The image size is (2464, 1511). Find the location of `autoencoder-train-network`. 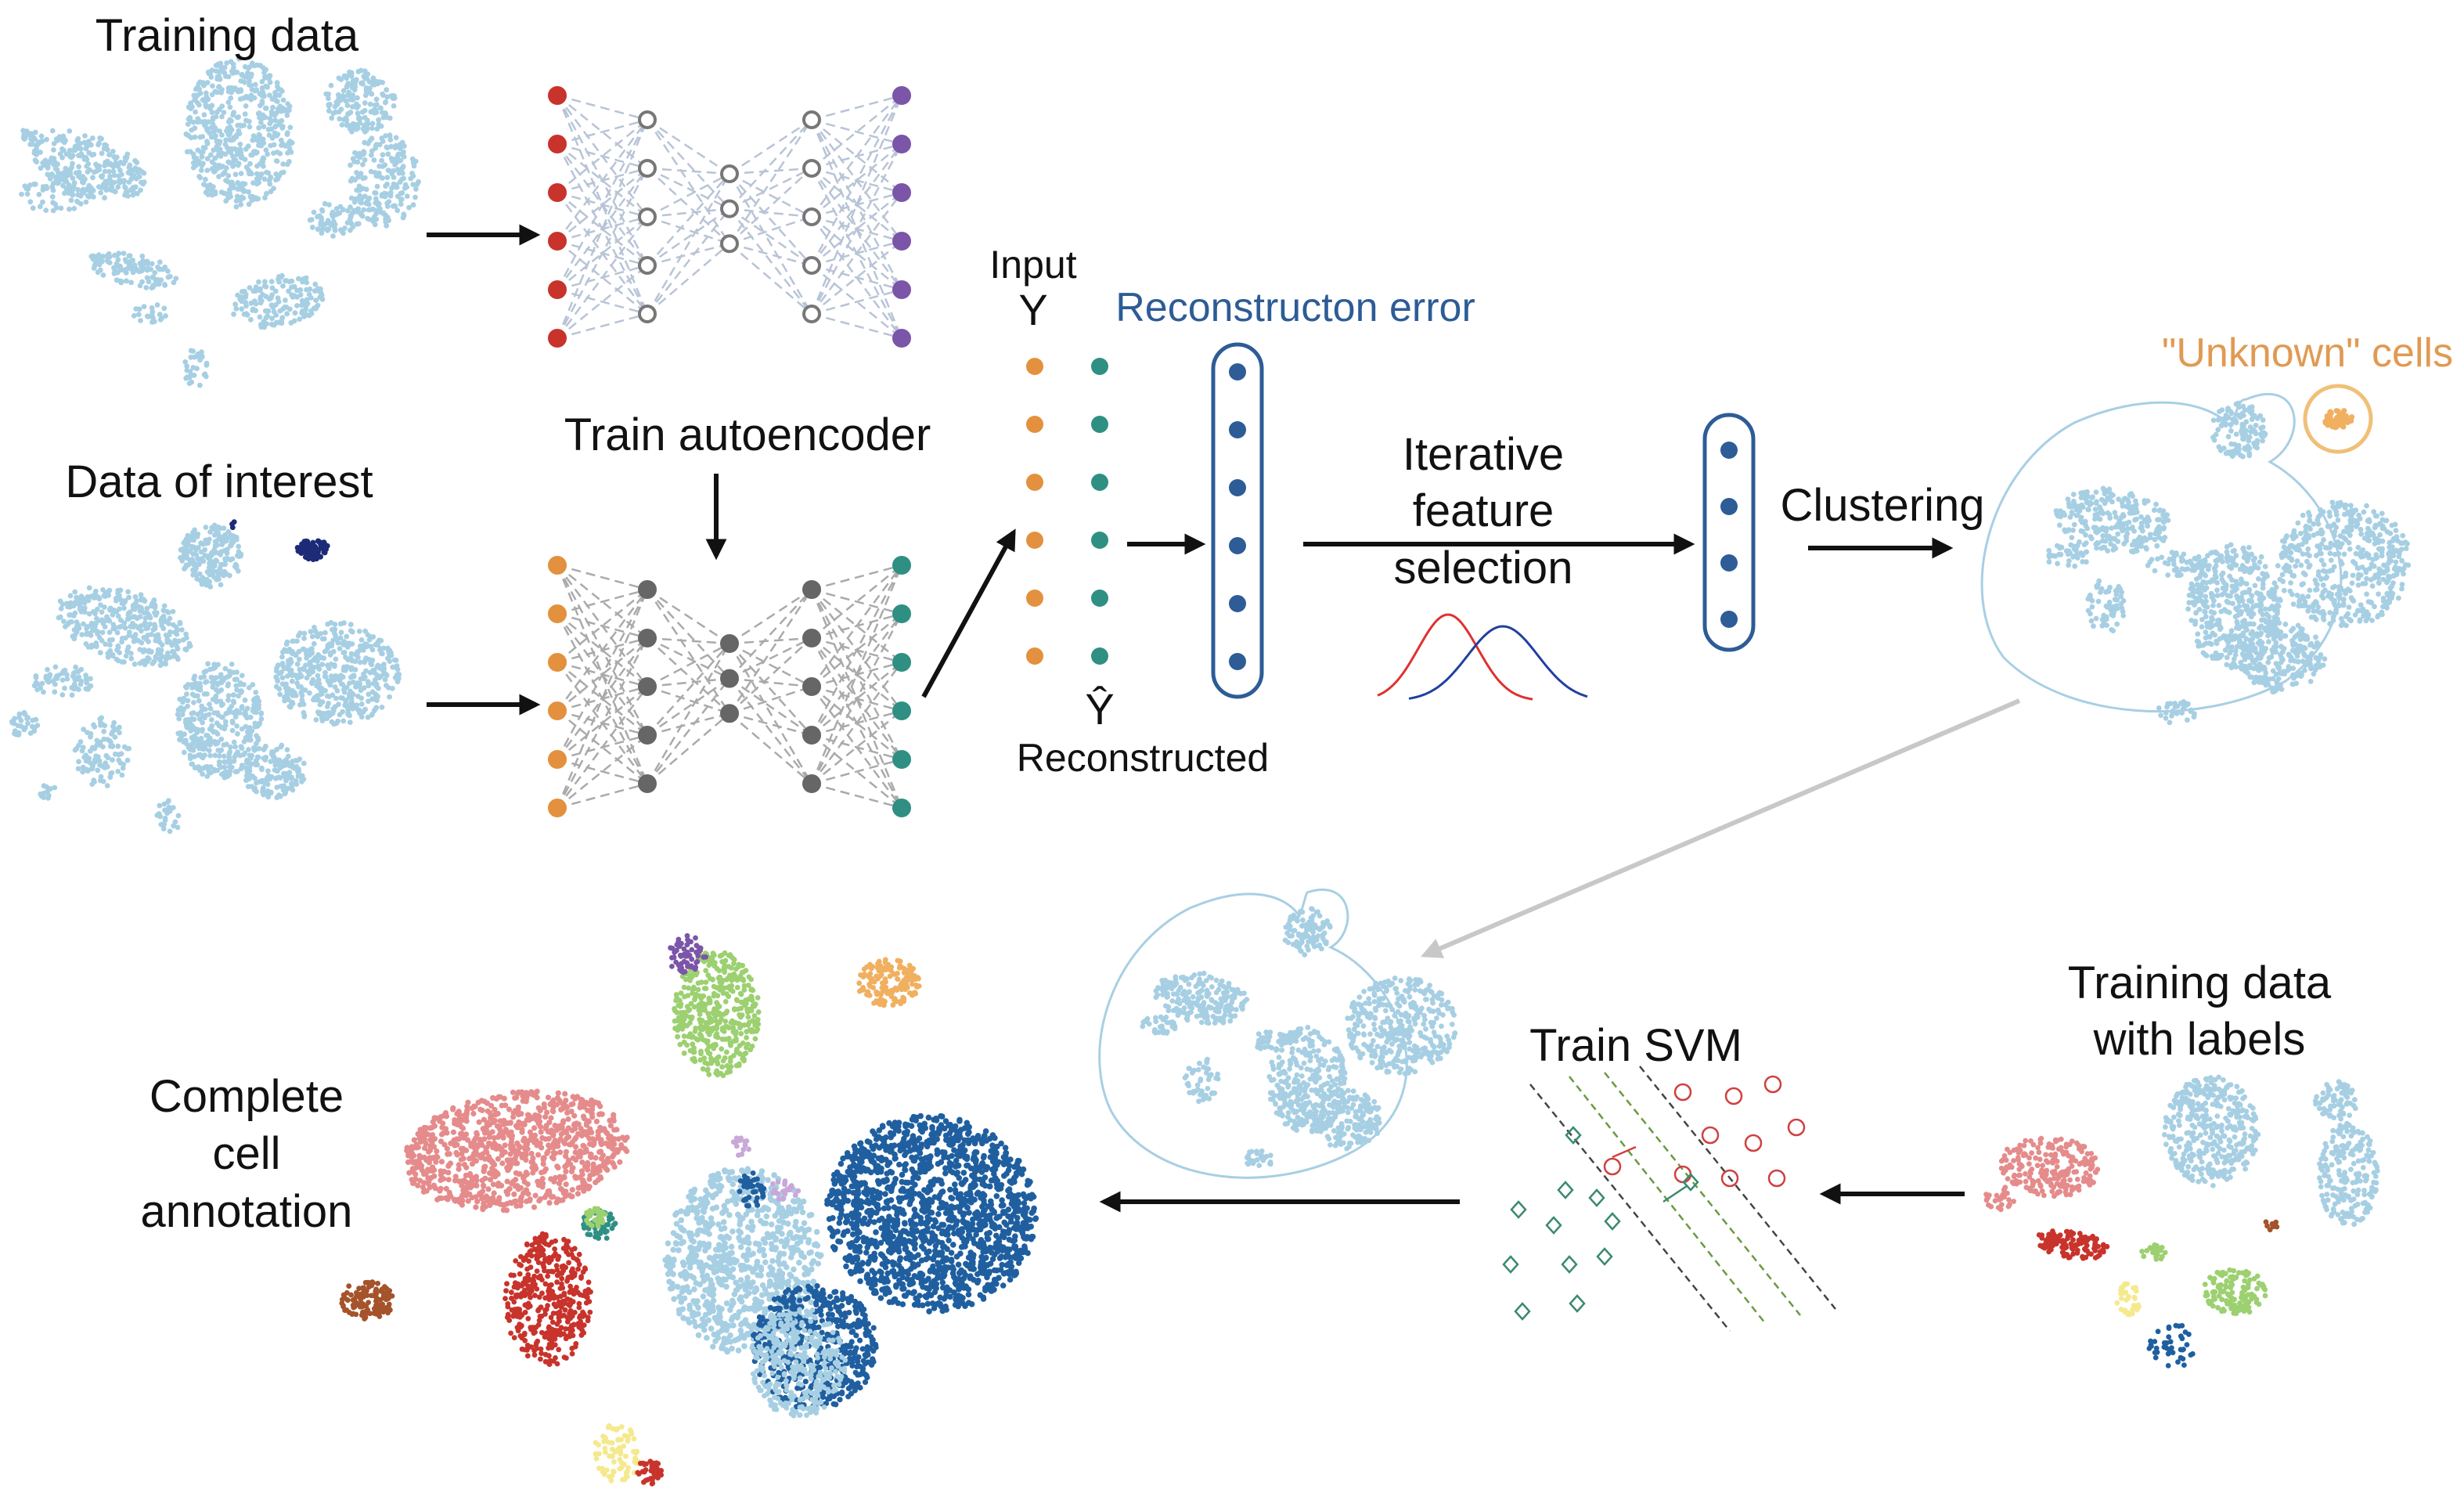

autoencoder-train-network is located at coordinates (730, 217).